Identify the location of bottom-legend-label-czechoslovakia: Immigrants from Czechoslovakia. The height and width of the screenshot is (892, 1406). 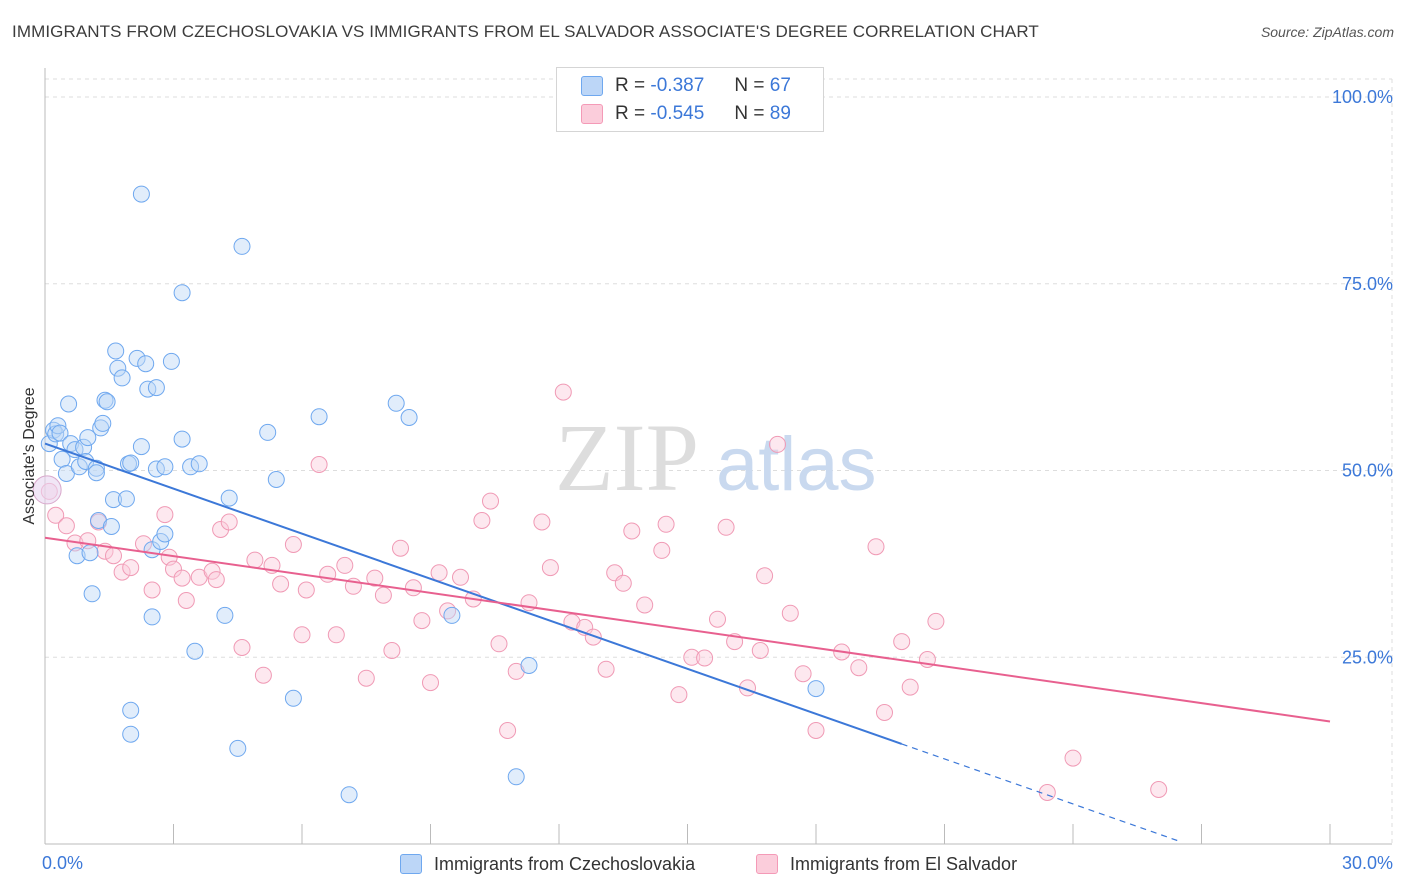
(565, 863).